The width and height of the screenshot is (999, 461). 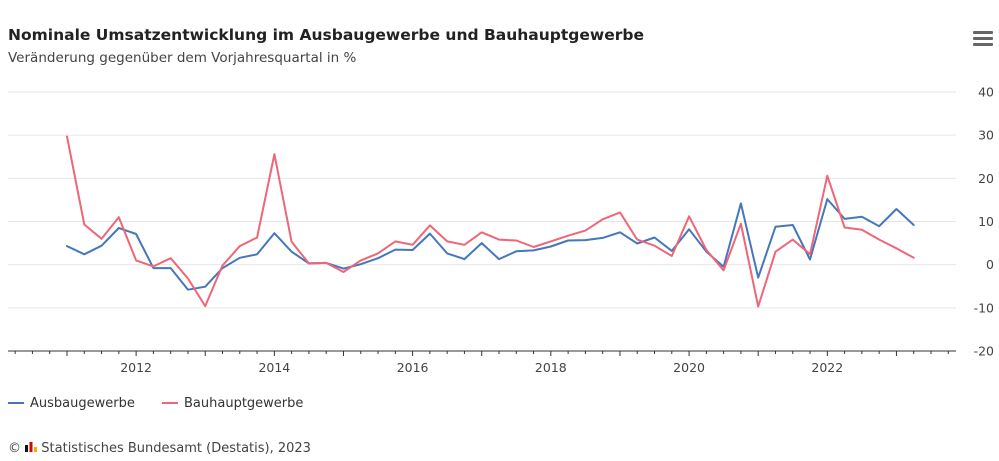 I want to click on legend-label-ausbaugewerbe: Ausbaugewerbe, so click(x=82, y=403).